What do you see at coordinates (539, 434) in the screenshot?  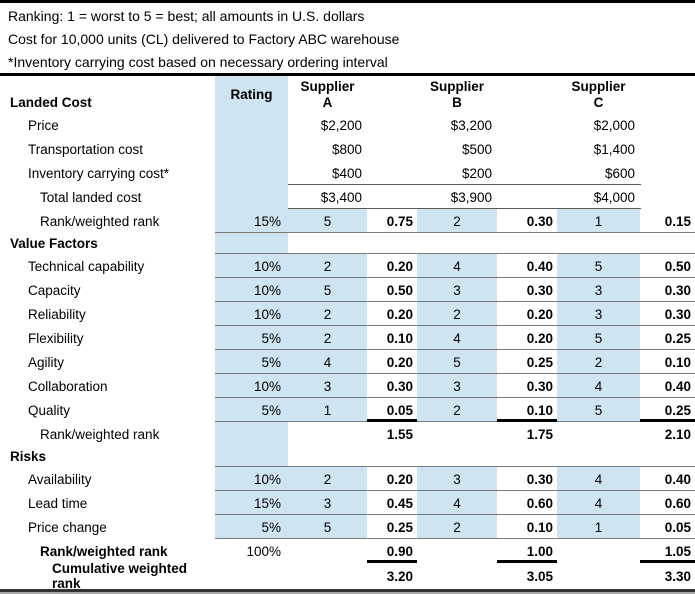 I see `weighted-rank-cell-supplier-b: 1.75` at bounding box center [539, 434].